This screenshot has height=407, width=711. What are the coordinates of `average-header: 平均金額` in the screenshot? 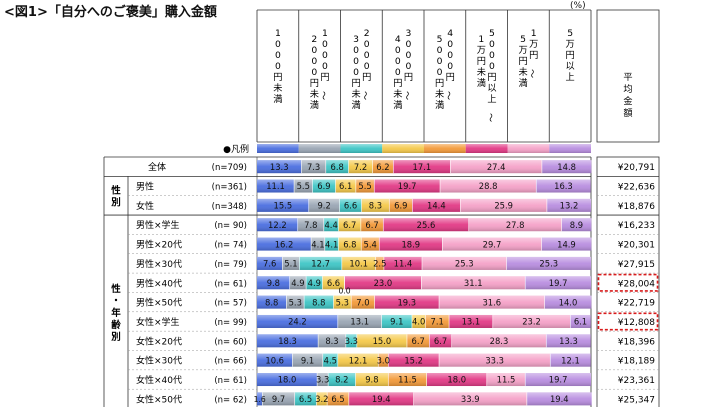 It's located at (628, 76).